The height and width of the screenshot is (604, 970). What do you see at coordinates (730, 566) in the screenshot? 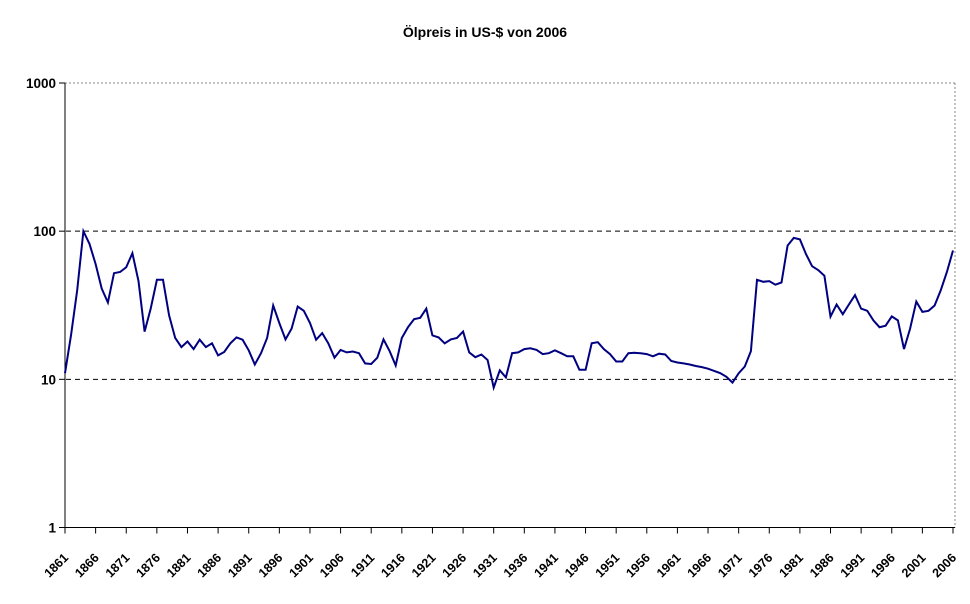
I see `x-tick-label-1971: 1971` at bounding box center [730, 566].